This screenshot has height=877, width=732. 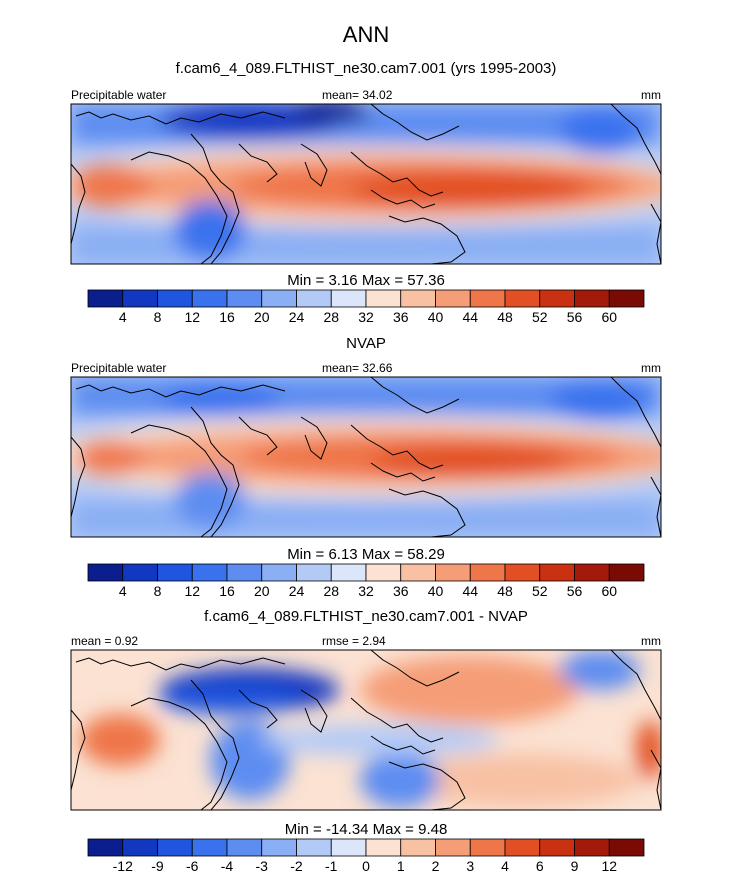 I want to click on panel-obs-mean: mean= 32.66, so click(x=357, y=368).